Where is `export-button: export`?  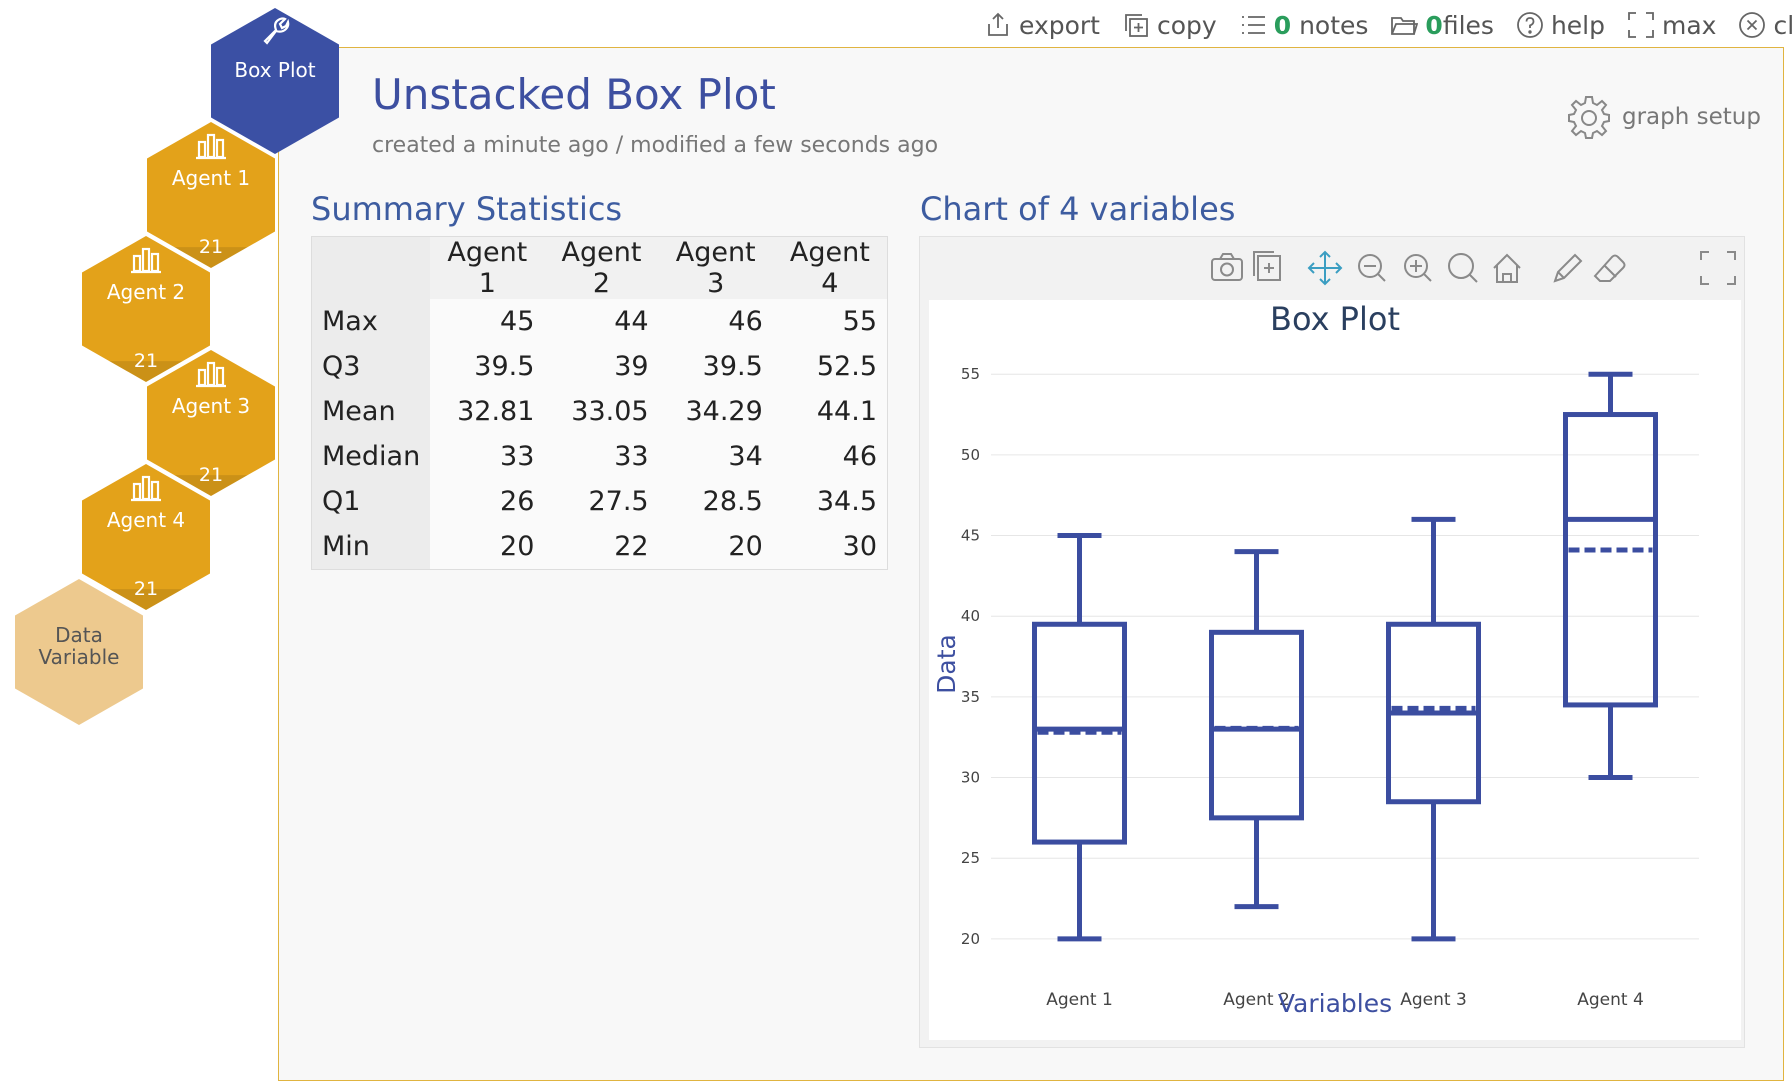
export-button: export is located at coordinates (1042, 25).